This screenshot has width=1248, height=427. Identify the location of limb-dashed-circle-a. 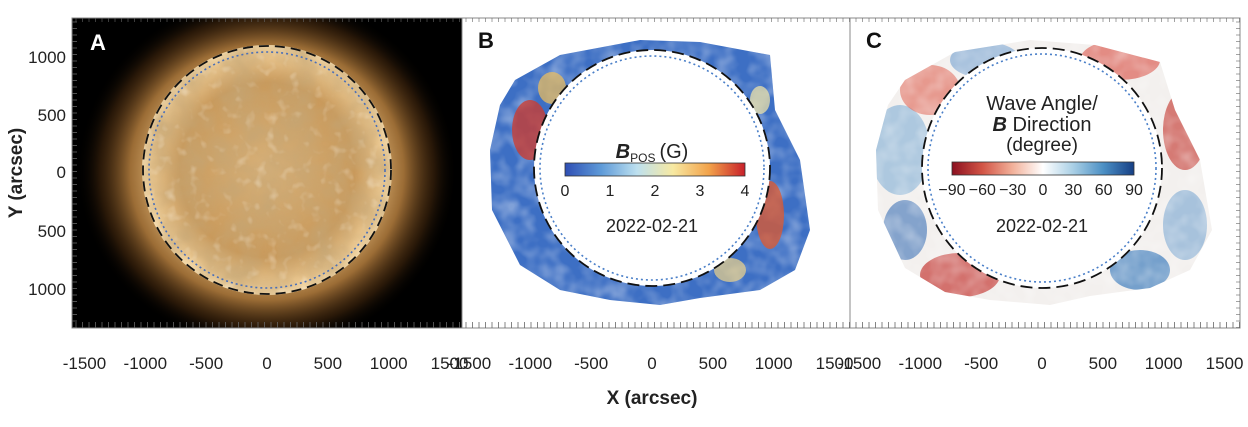
(267, 170).